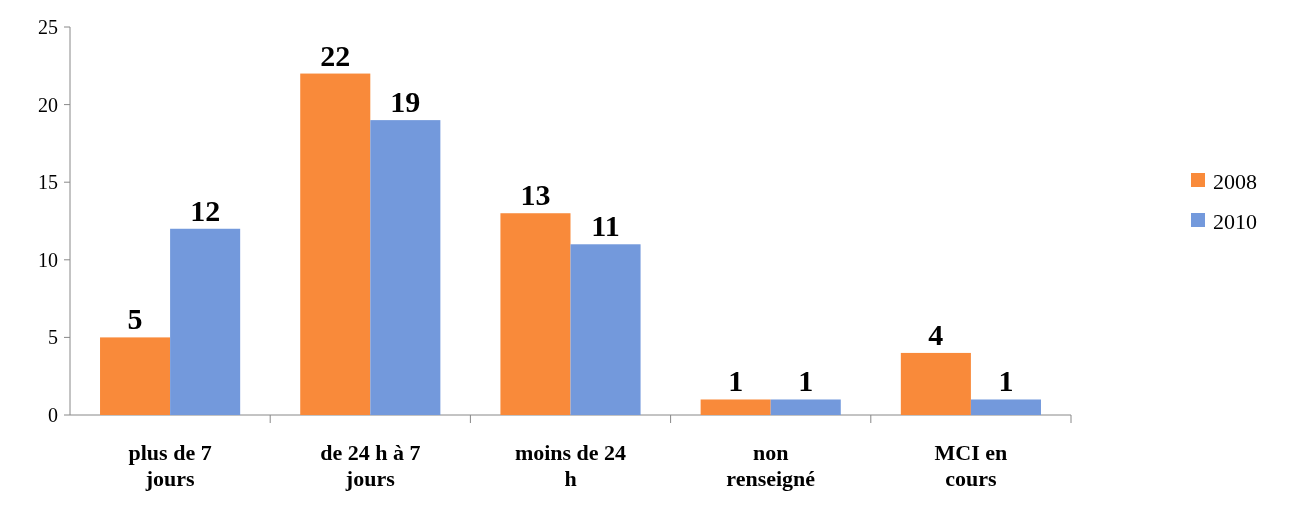 Image resolution: width=1301 pixels, height=512 pixels. Describe the element at coordinates (936, 334) in the screenshot. I see `data-label: 4` at that location.